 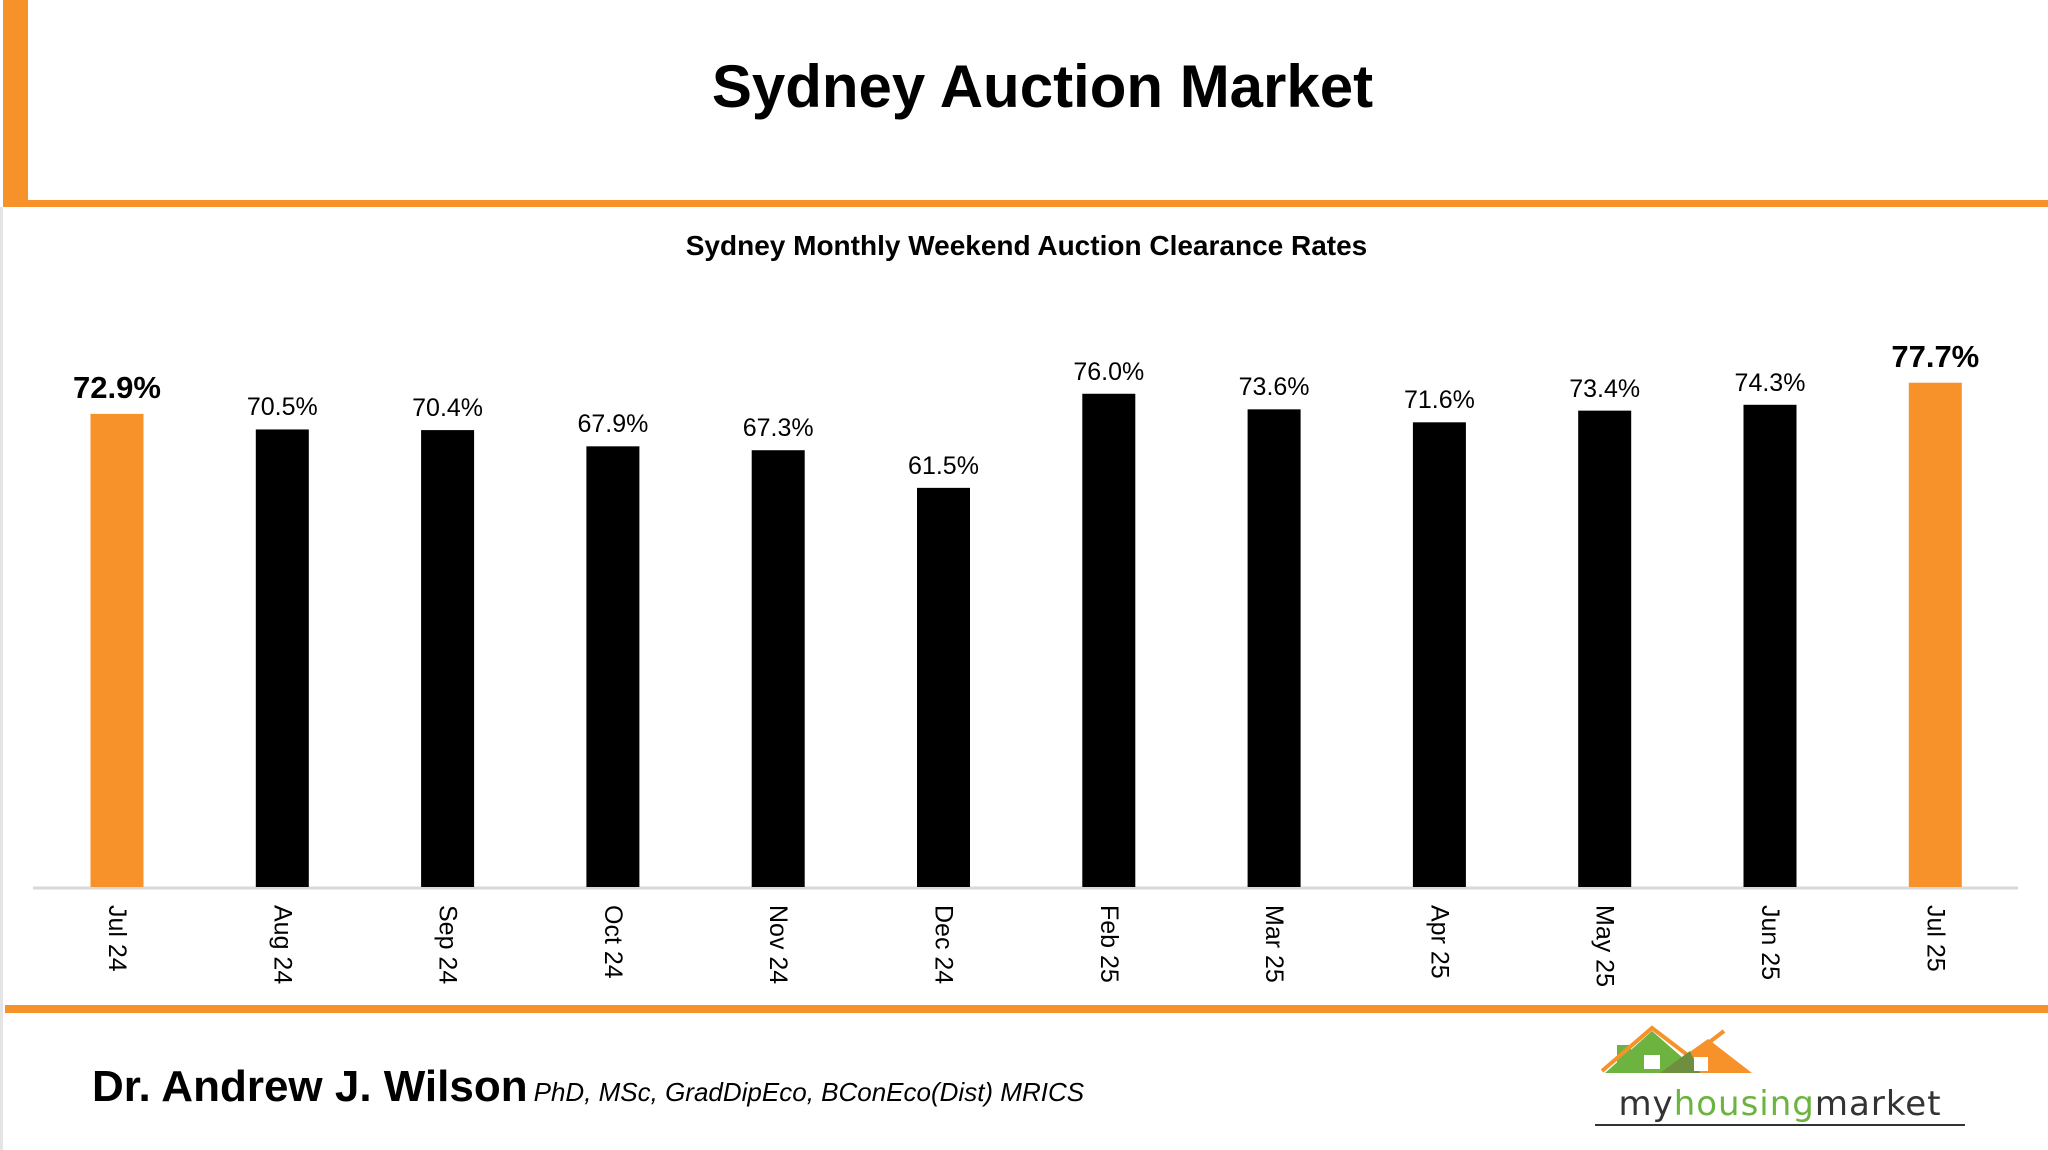 I want to click on x-tick-label: Nov 24, so click(x=778, y=945).